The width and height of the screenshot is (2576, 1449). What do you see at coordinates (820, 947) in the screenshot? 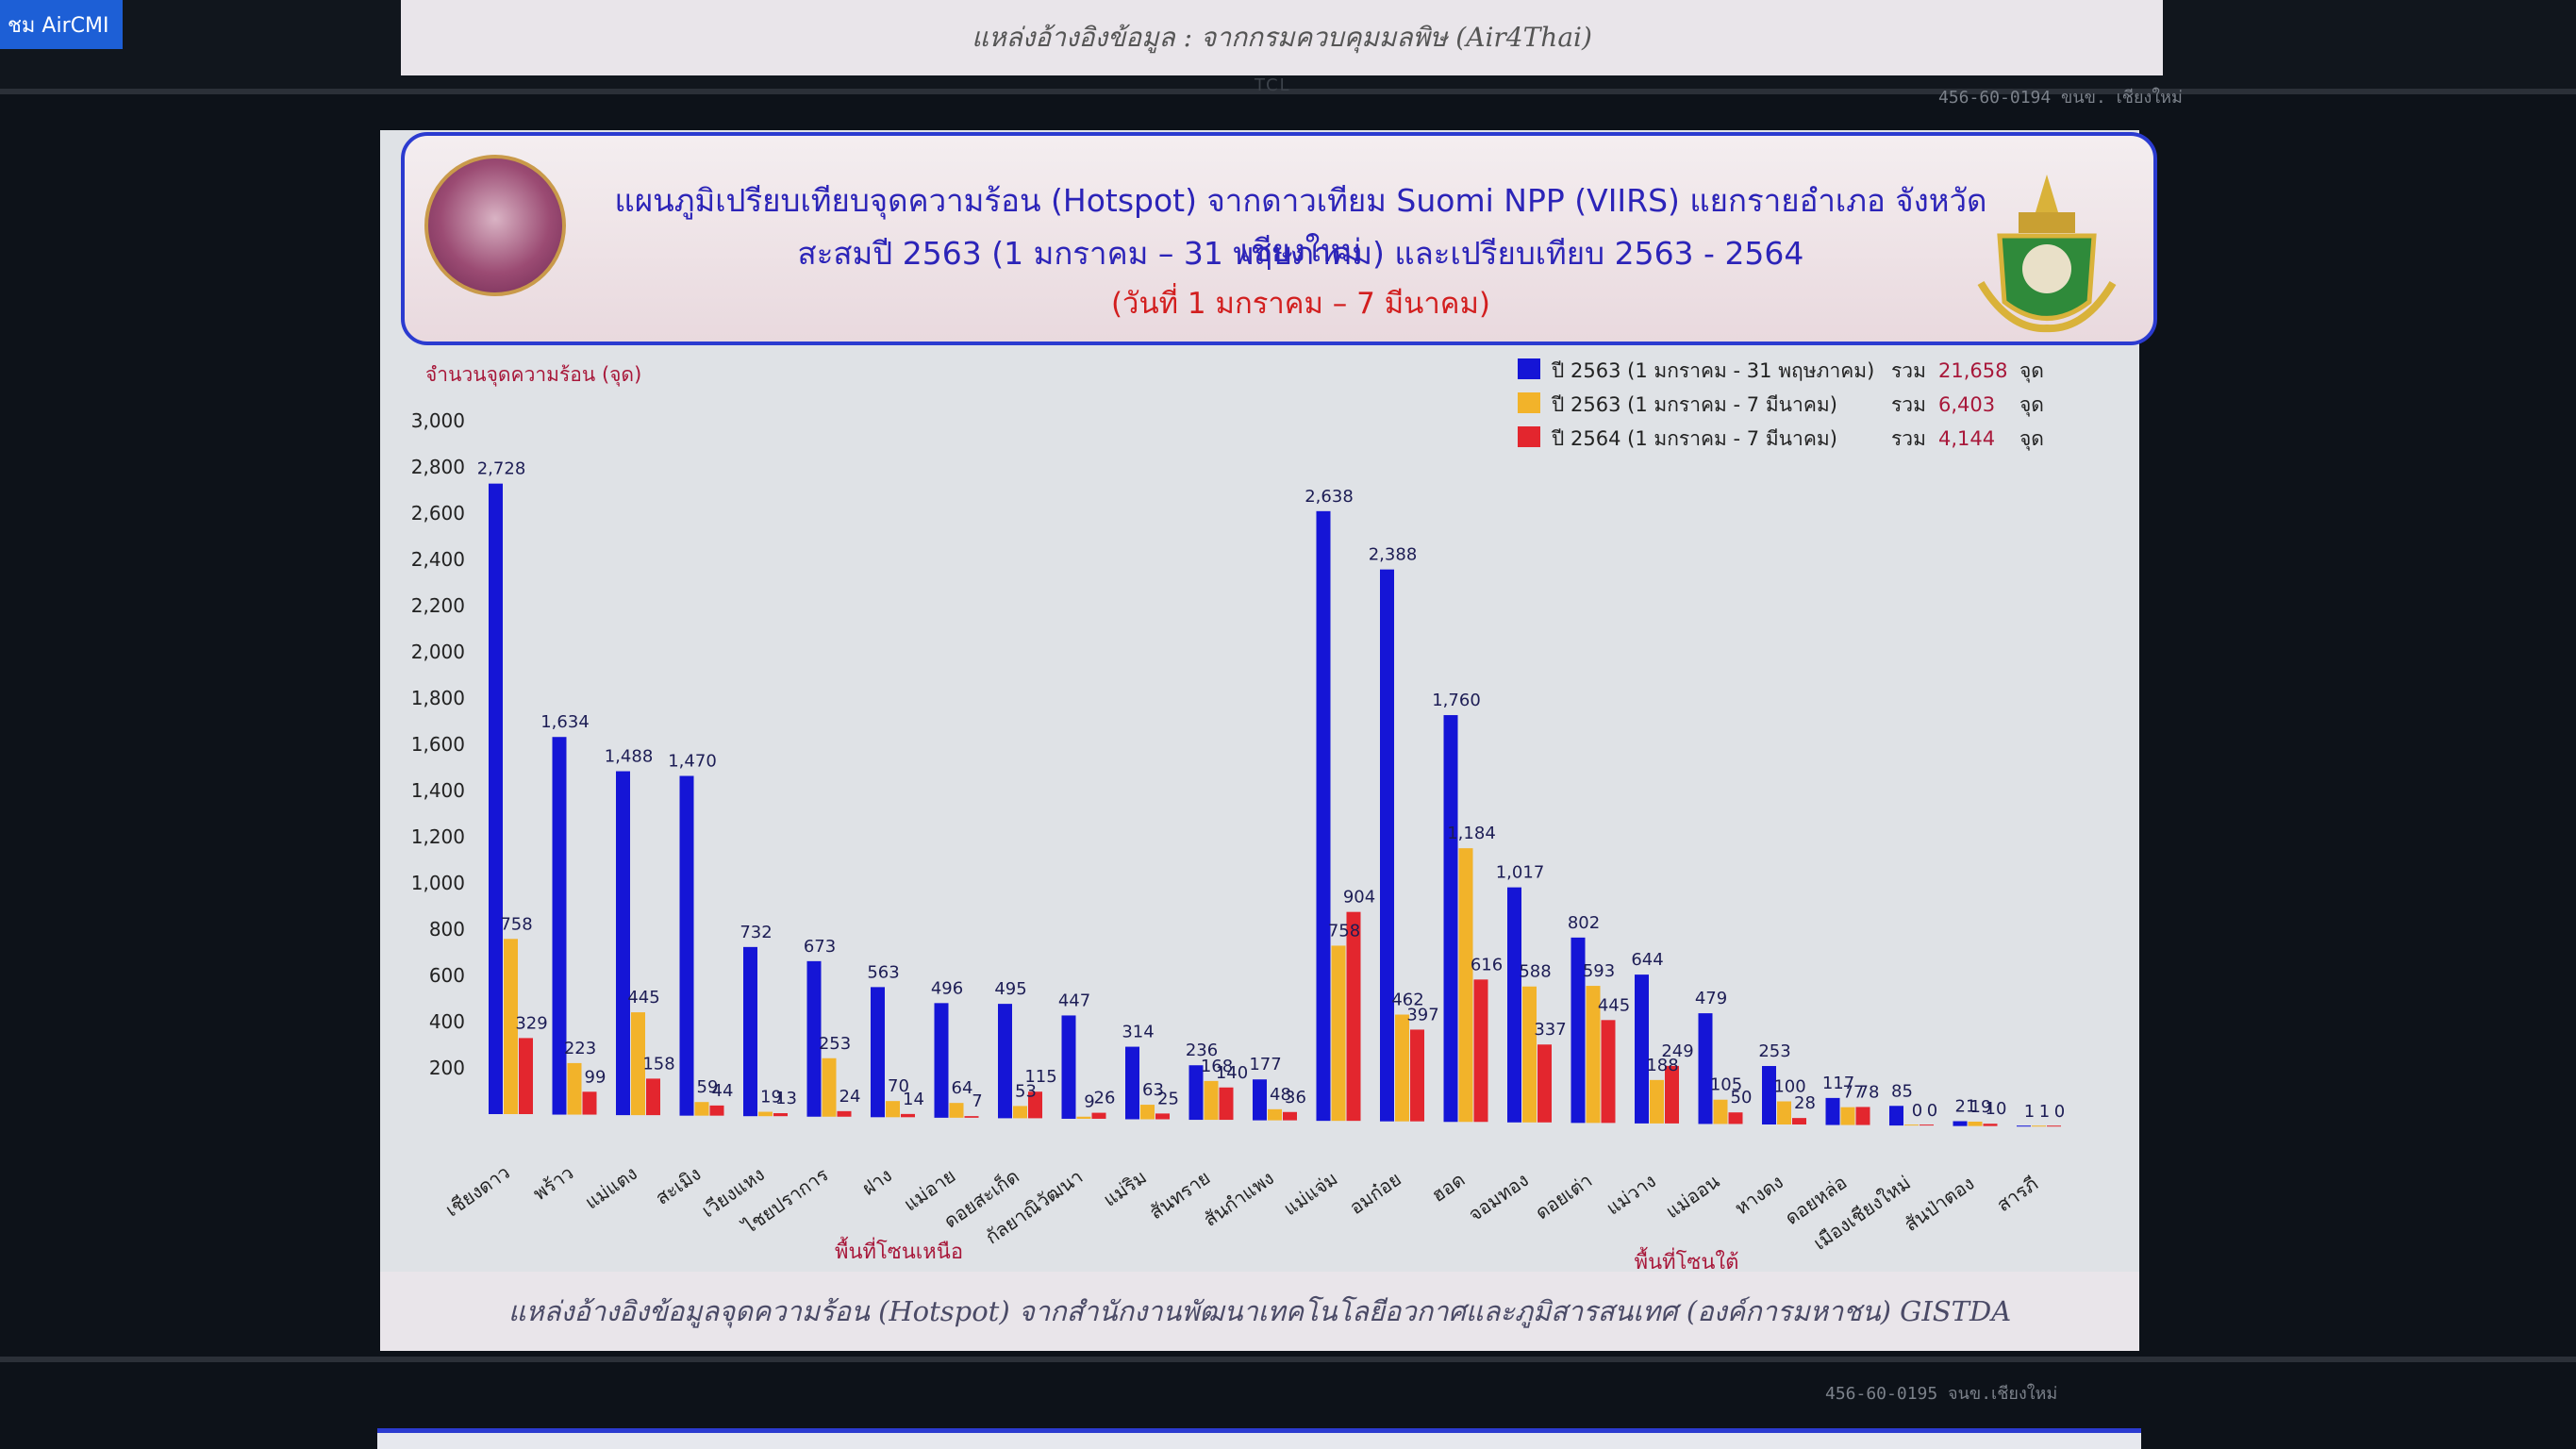
I see `data-label: 673` at bounding box center [820, 947].